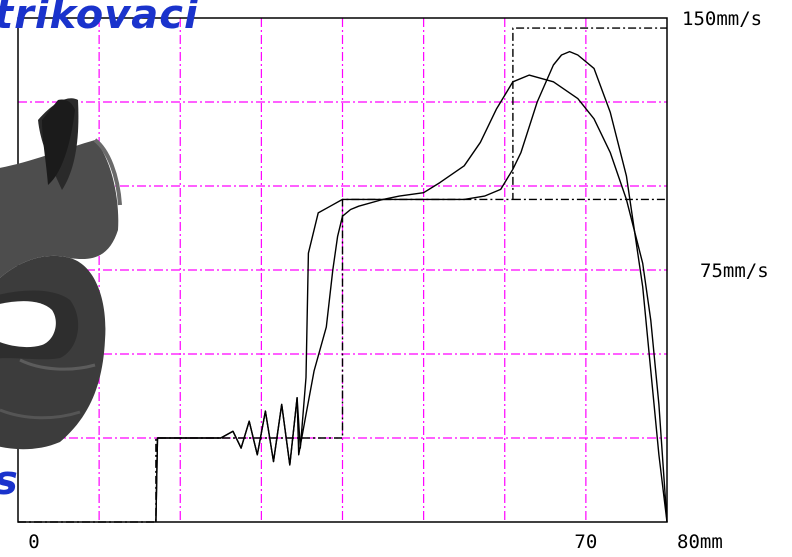 The height and width of the screenshot is (557, 792). What do you see at coordinates (722, 19) in the screenshot?
I see `y-tick-label-0: 150mm/s` at bounding box center [722, 19].